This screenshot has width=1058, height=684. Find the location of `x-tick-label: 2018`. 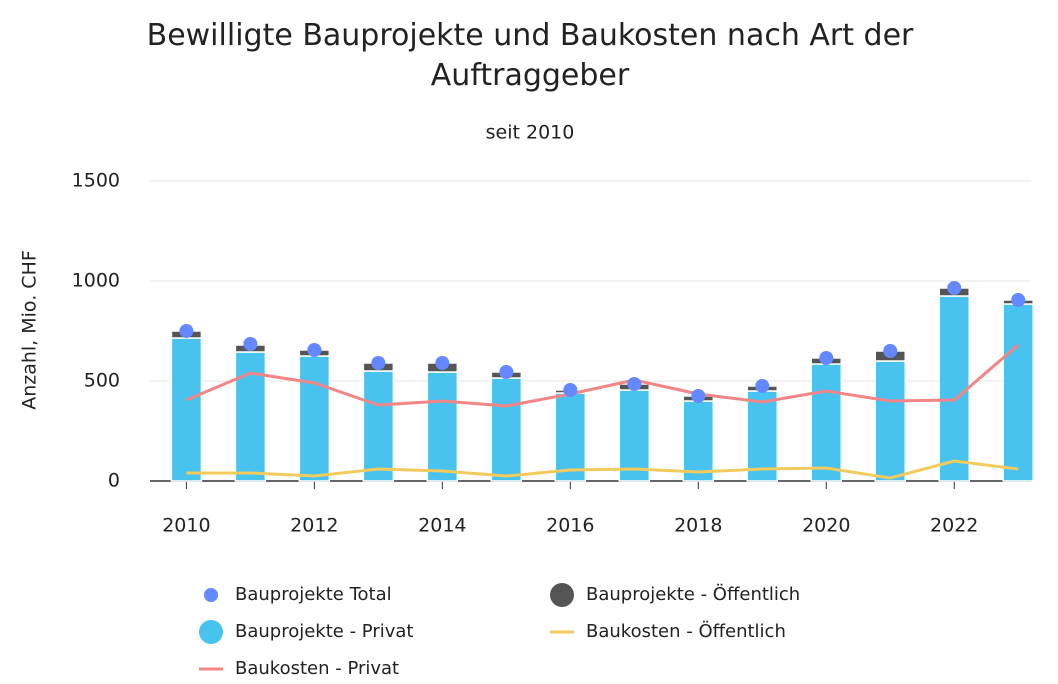

x-tick-label: 2018 is located at coordinates (698, 526).